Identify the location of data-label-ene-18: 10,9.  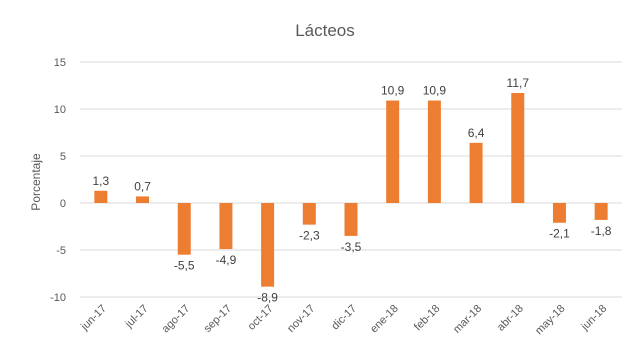
(393, 91).